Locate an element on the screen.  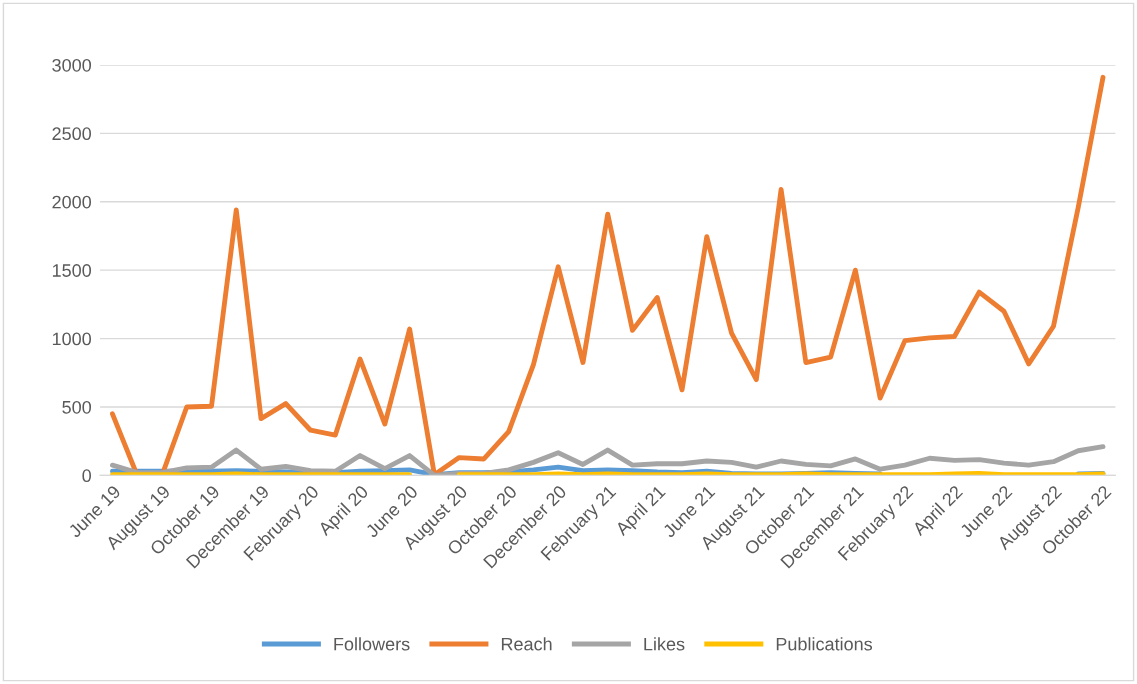
legend-label: Reach is located at coordinates (526, 644).